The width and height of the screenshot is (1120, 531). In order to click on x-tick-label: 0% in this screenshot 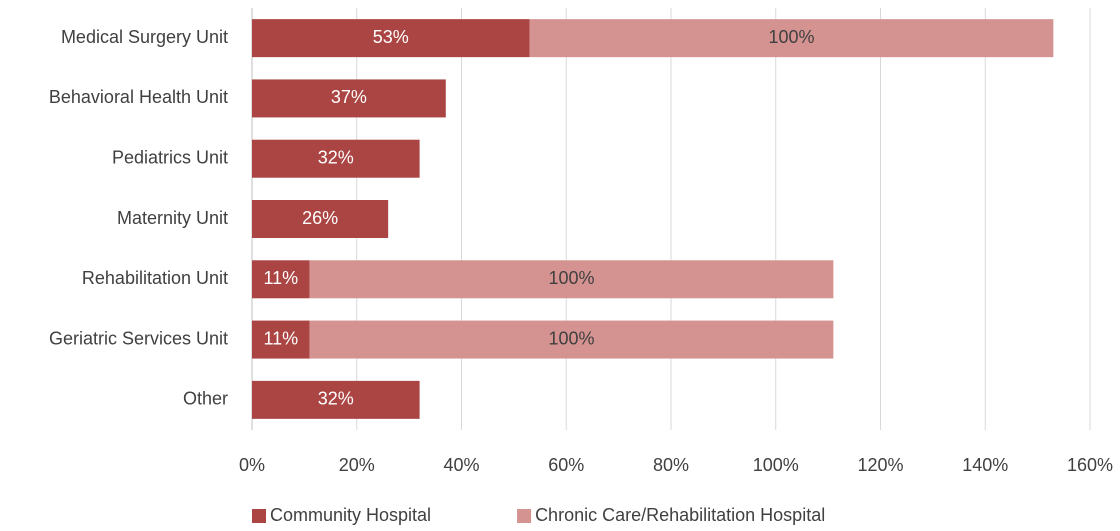, I will do `click(252, 465)`.